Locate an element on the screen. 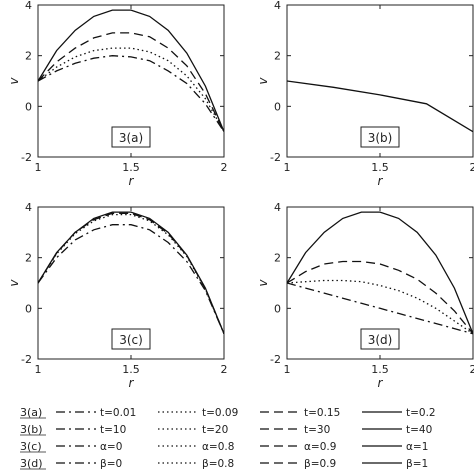  legend-label: t=0.01 is located at coordinates (118, 413).